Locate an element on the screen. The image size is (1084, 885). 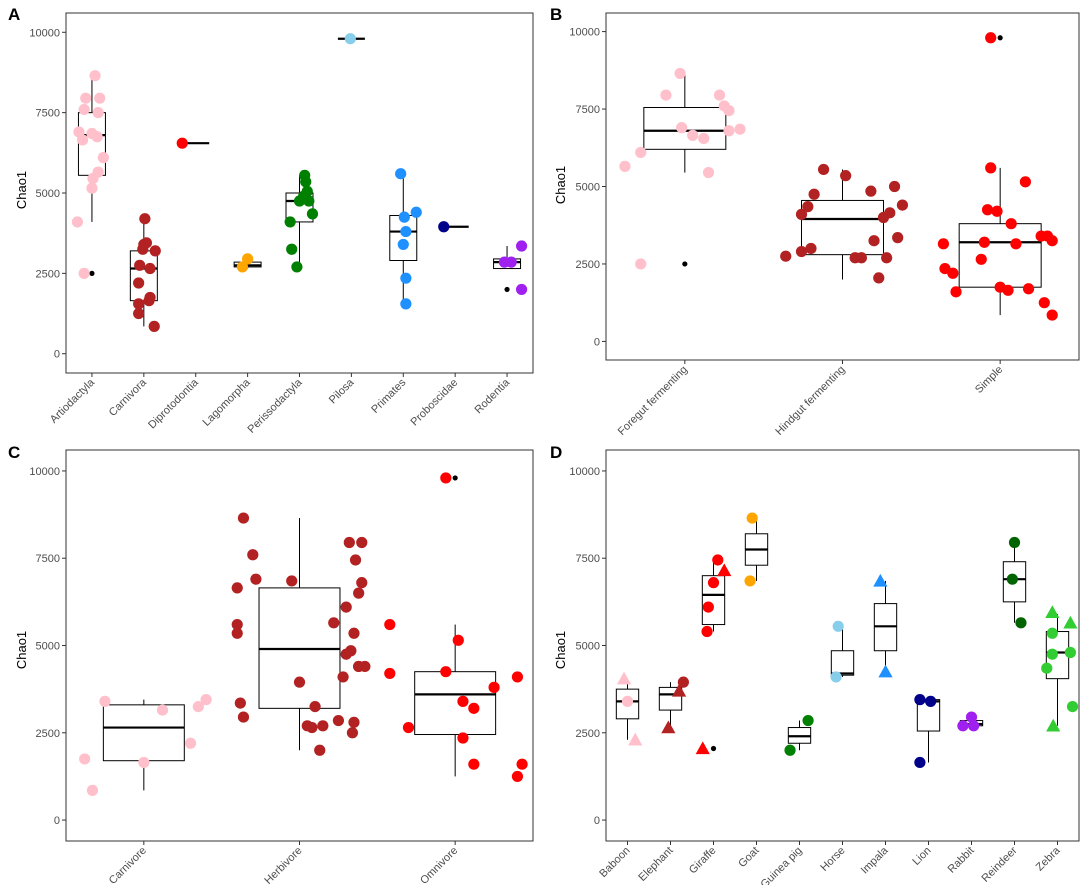
panel-label-b: B is located at coordinates (556, 14).